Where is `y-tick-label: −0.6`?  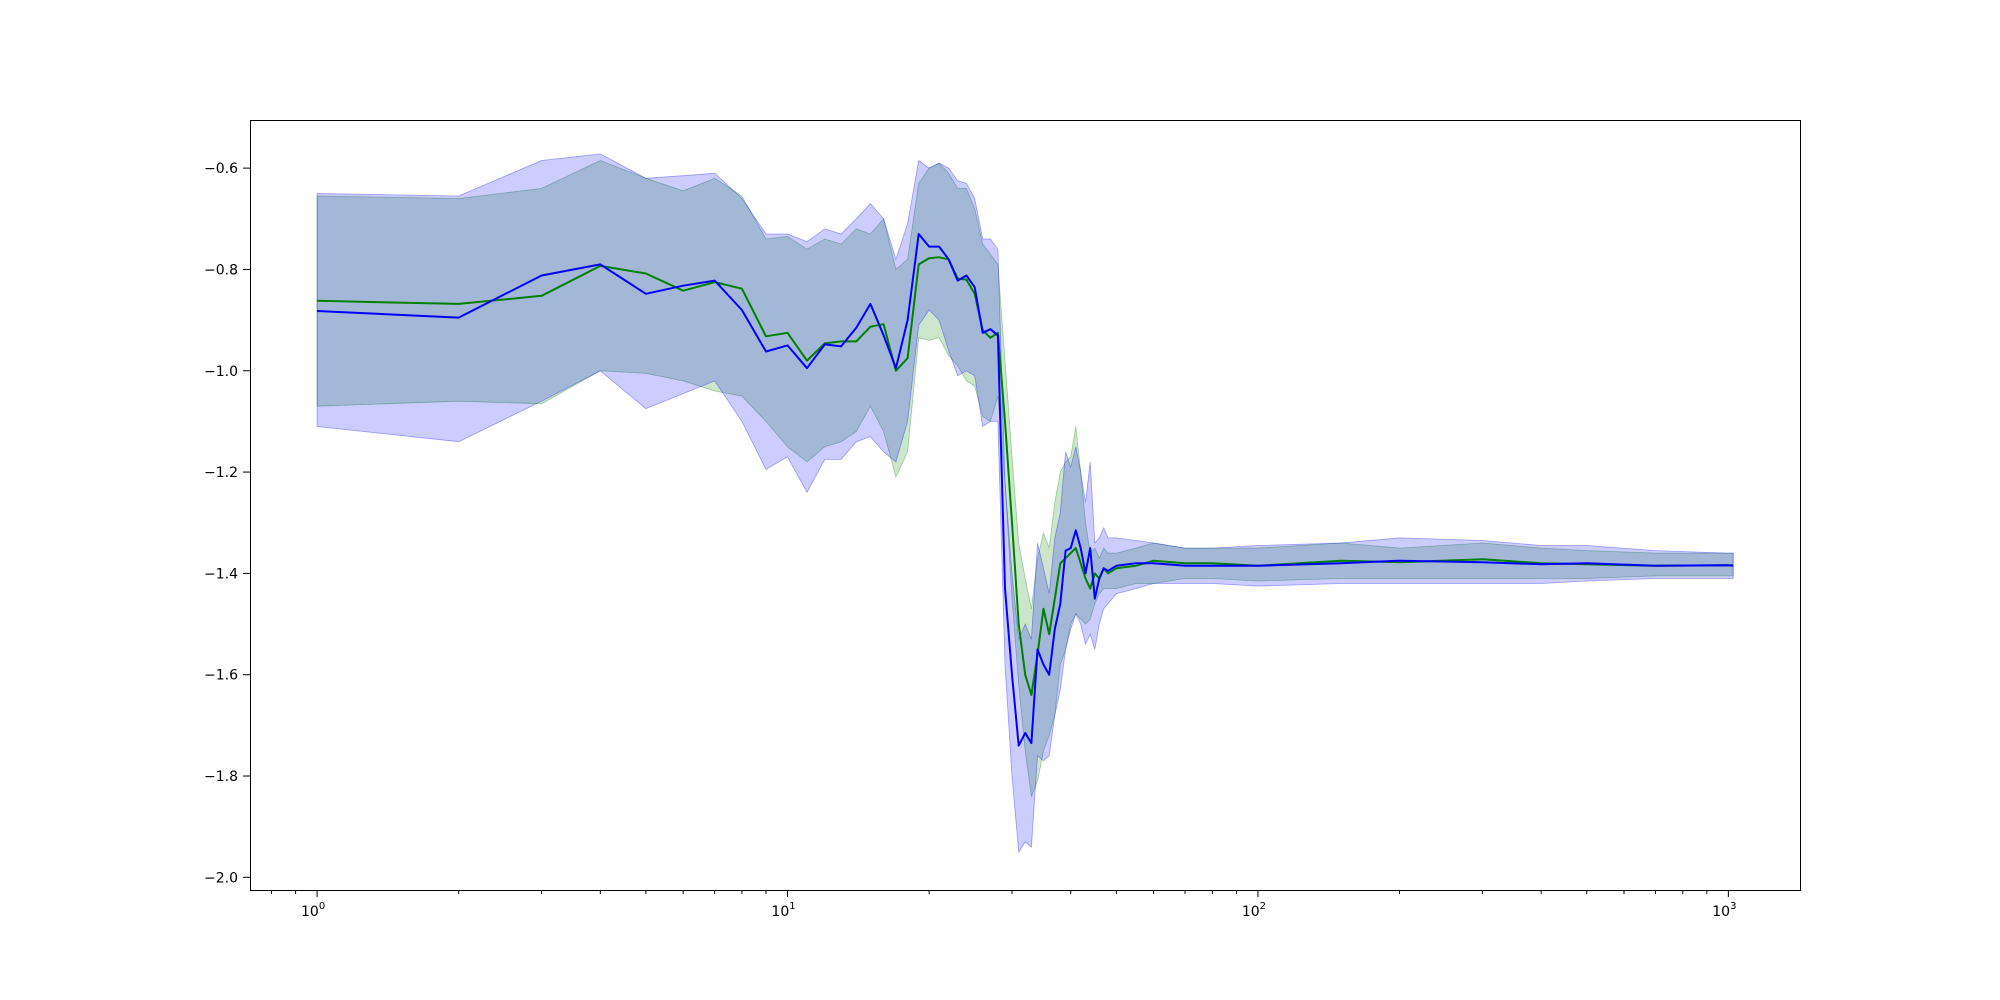
y-tick-label: −0.6 is located at coordinates (221, 169).